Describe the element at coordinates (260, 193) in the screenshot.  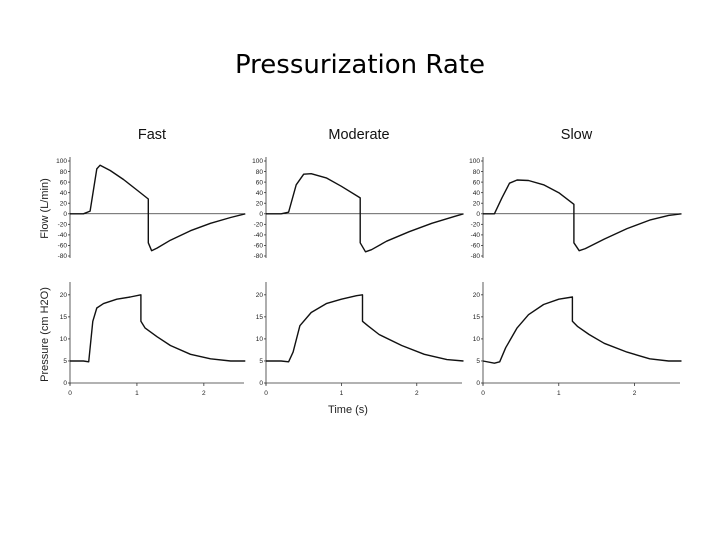
I see `y-tick-label-1-3: 40` at that location.